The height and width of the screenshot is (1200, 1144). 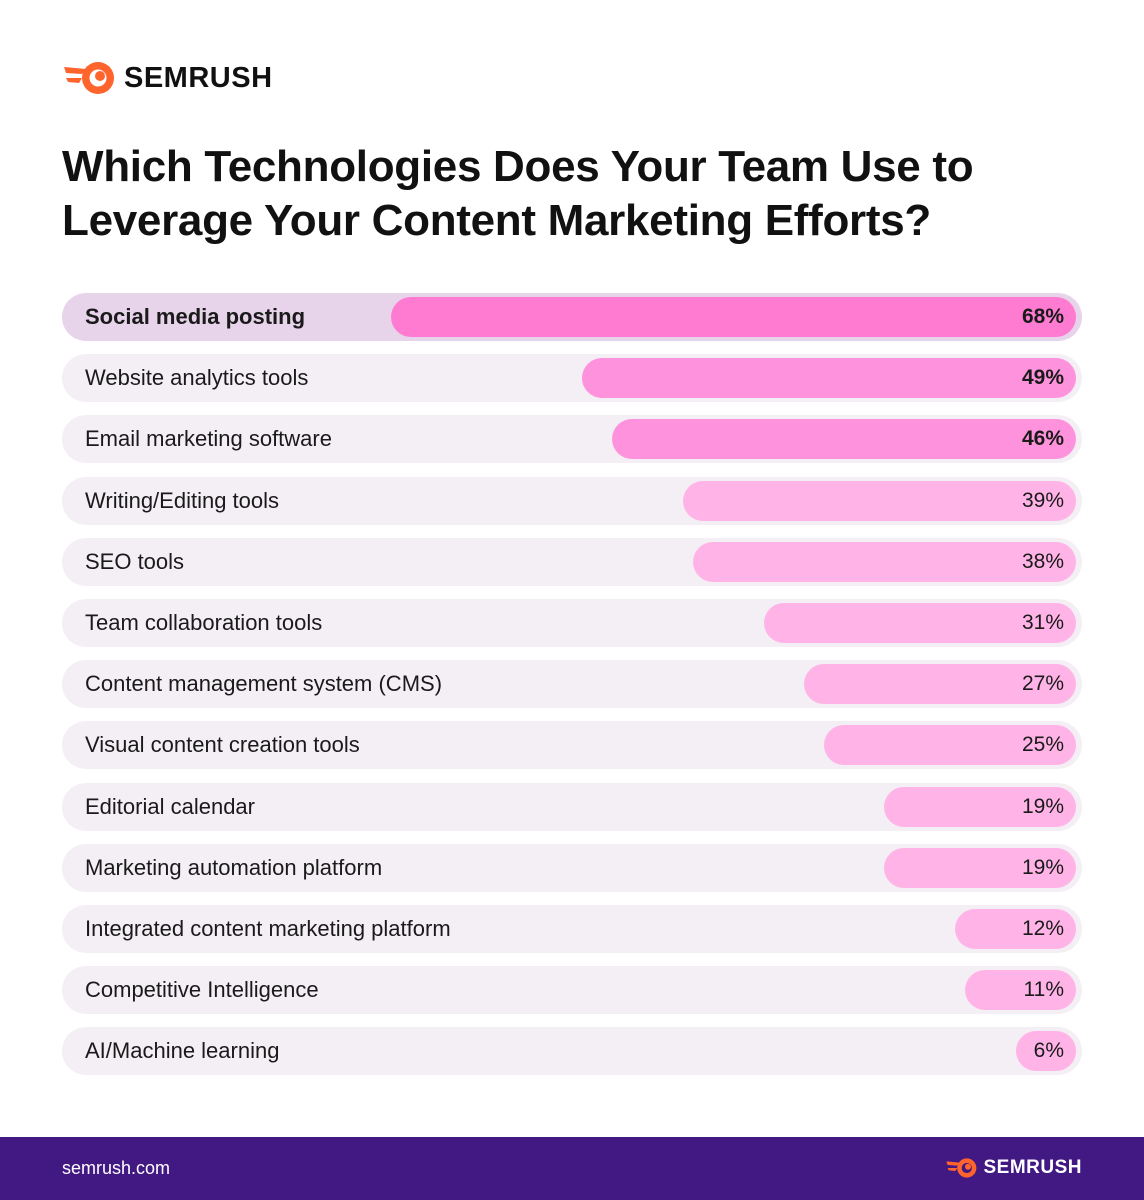 I want to click on chart-category-label: Social media posting, so click(x=195, y=316).